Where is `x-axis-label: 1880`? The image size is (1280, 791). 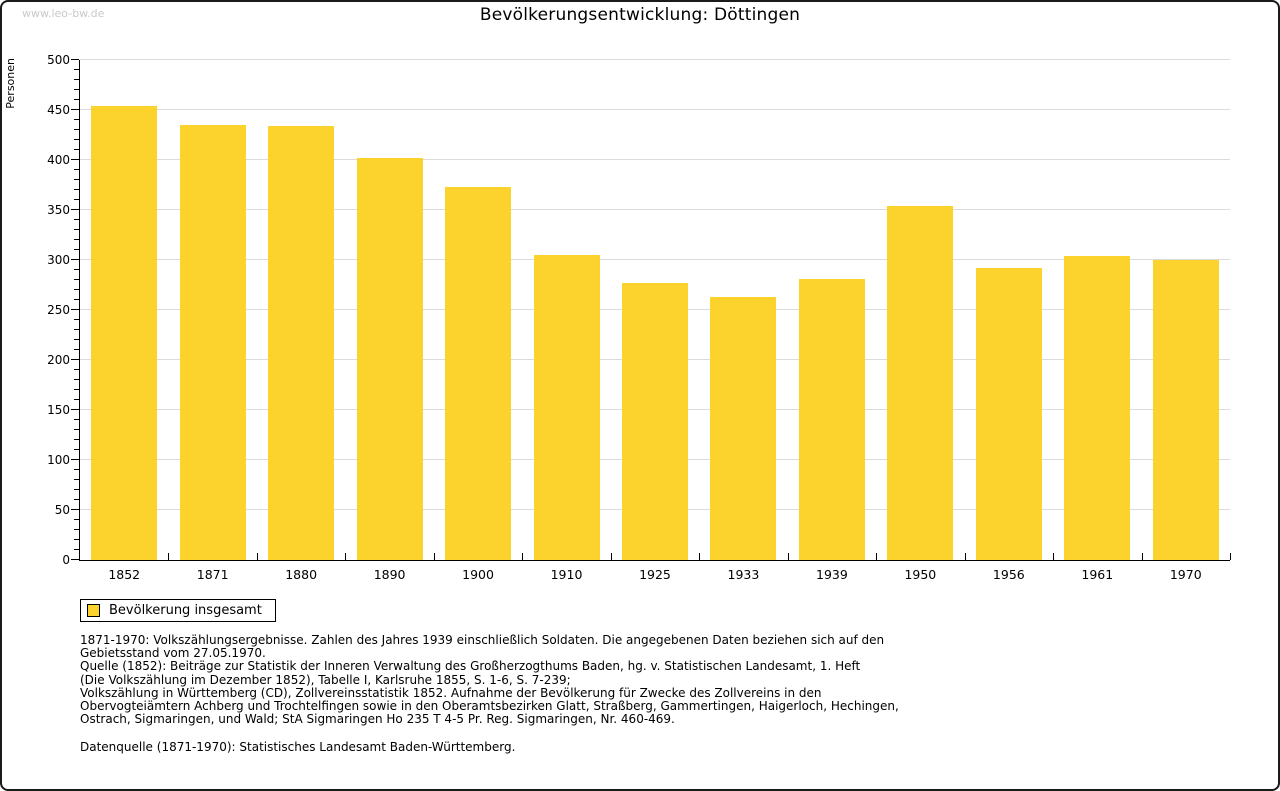
x-axis-label: 1880 is located at coordinates (301, 574).